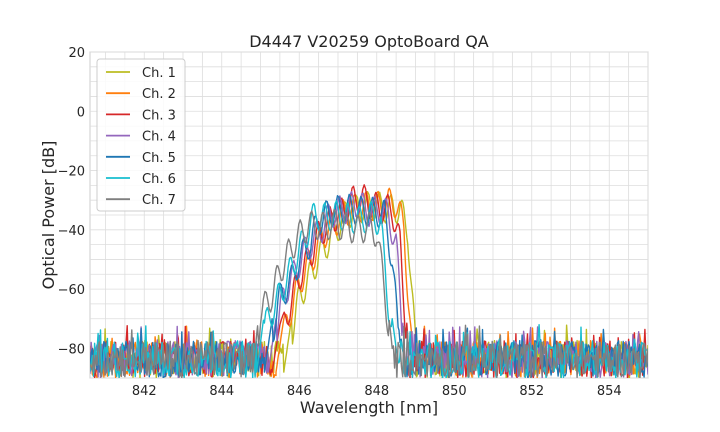 The height and width of the screenshot is (432, 720). What do you see at coordinates (71, 231) in the screenshot?
I see `y-tick-label: −40` at bounding box center [71, 231].